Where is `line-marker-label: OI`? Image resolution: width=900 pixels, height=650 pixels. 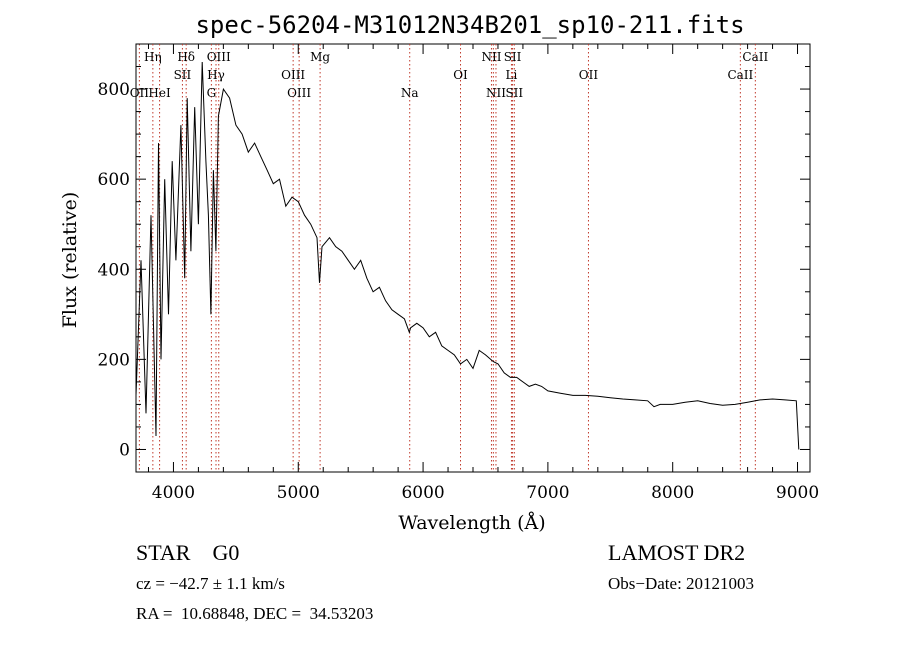 line-marker-label: OI is located at coordinates (460, 75).